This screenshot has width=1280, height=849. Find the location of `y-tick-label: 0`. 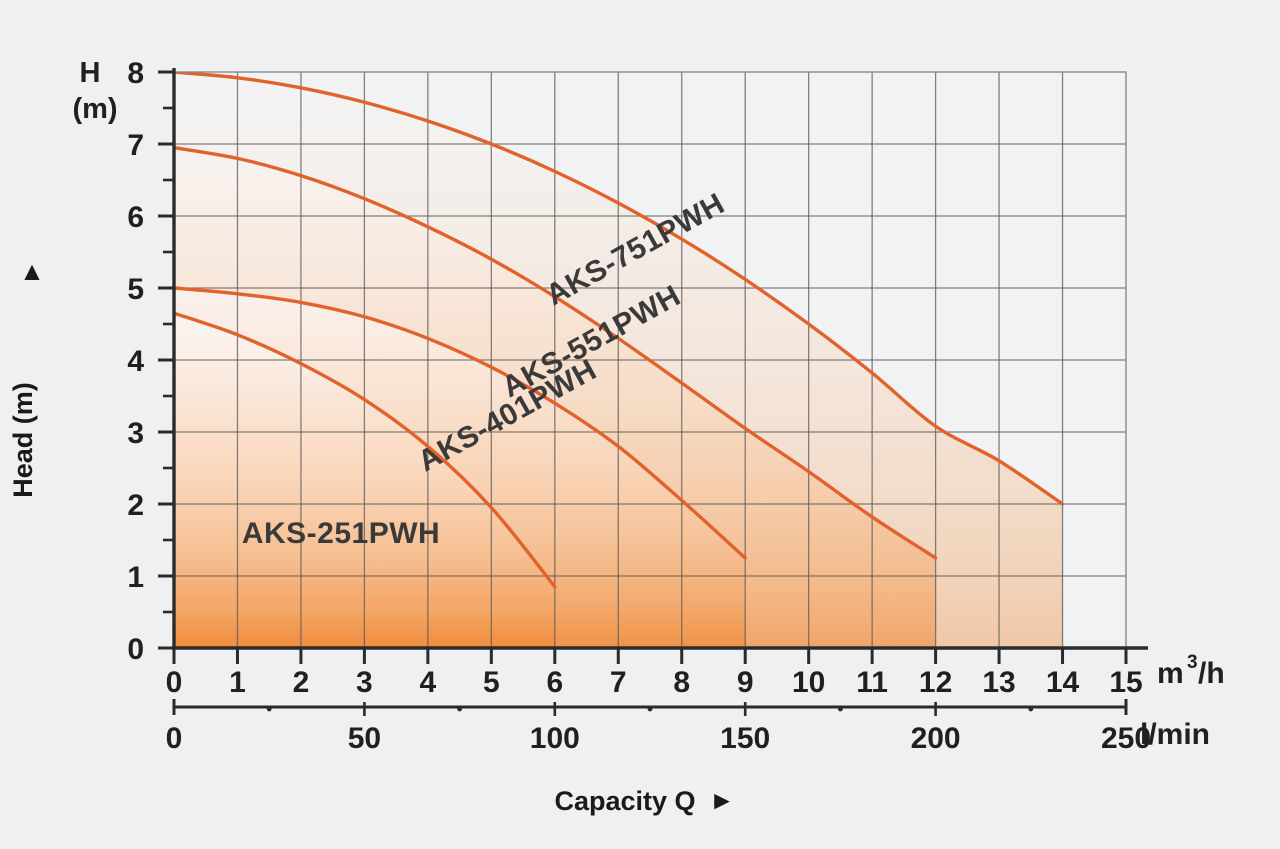

y-tick-label: 0 is located at coordinates (135, 649).